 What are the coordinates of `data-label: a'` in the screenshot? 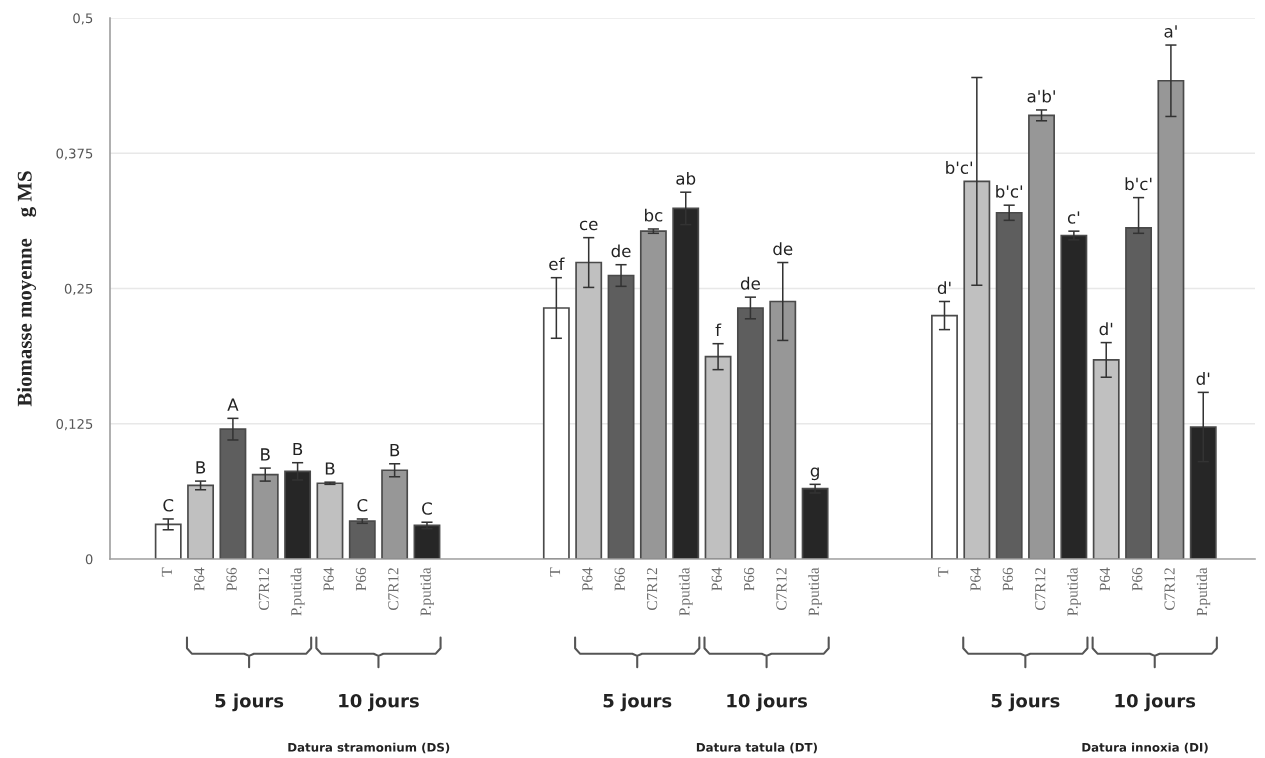 It's located at (1170, 31).